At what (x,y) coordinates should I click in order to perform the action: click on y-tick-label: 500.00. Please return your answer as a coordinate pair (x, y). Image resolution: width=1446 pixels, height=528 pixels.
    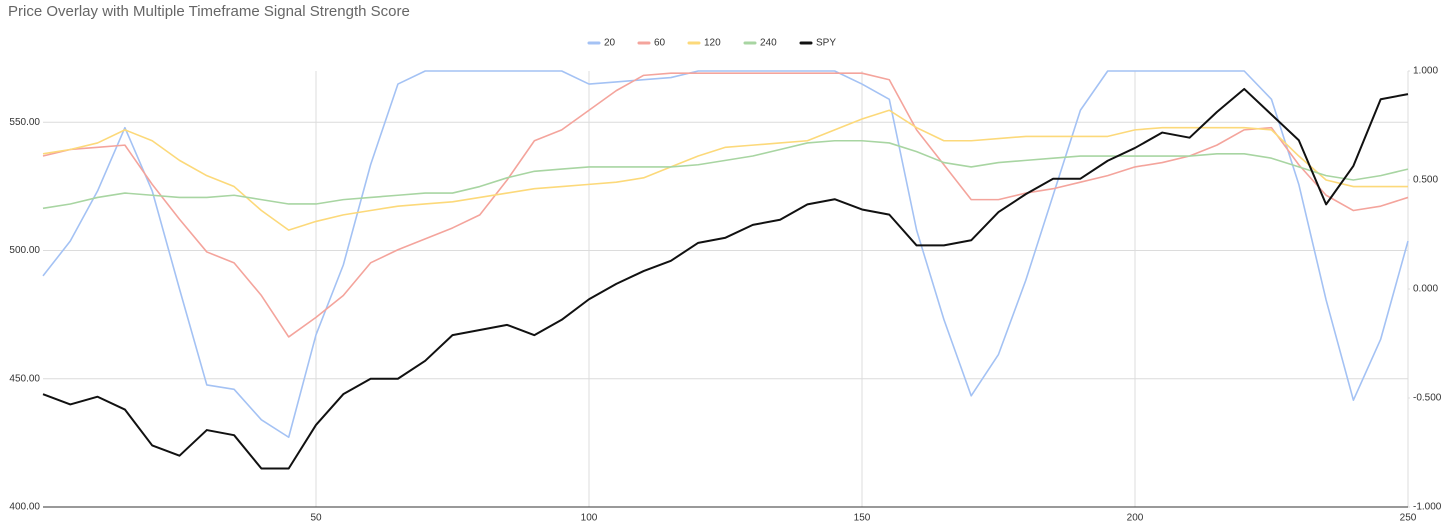
    Looking at the image, I should click on (24, 250).